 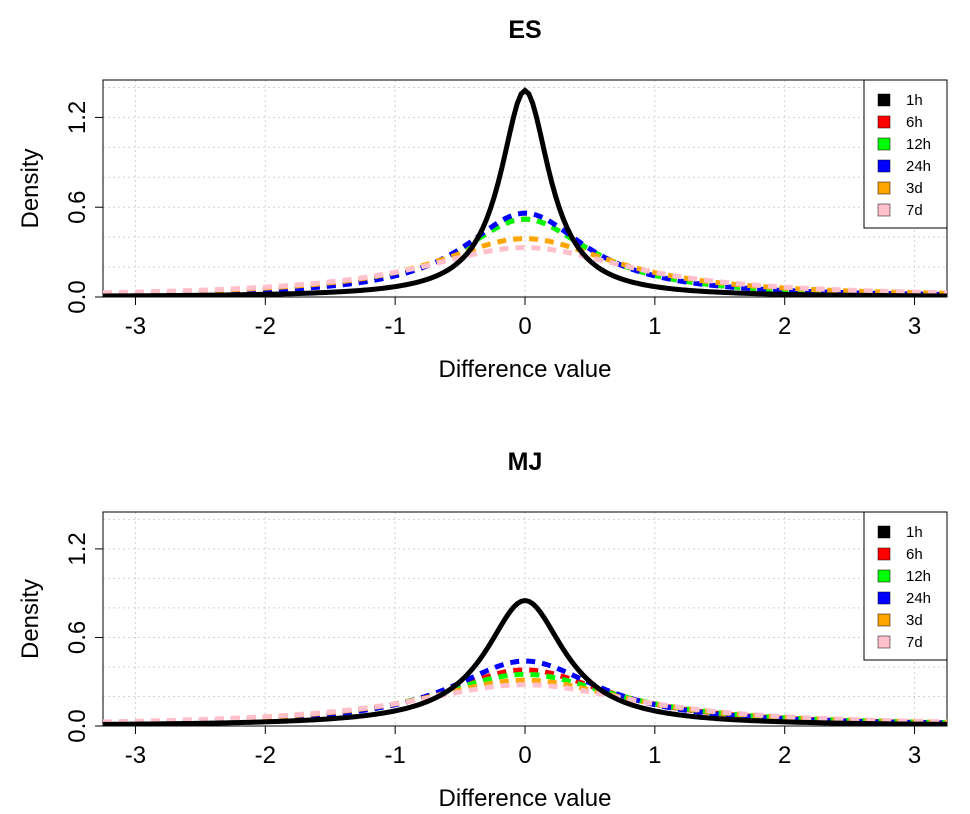 What do you see at coordinates (524, 30) in the screenshot?
I see `chart-title: ES` at bounding box center [524, 30].